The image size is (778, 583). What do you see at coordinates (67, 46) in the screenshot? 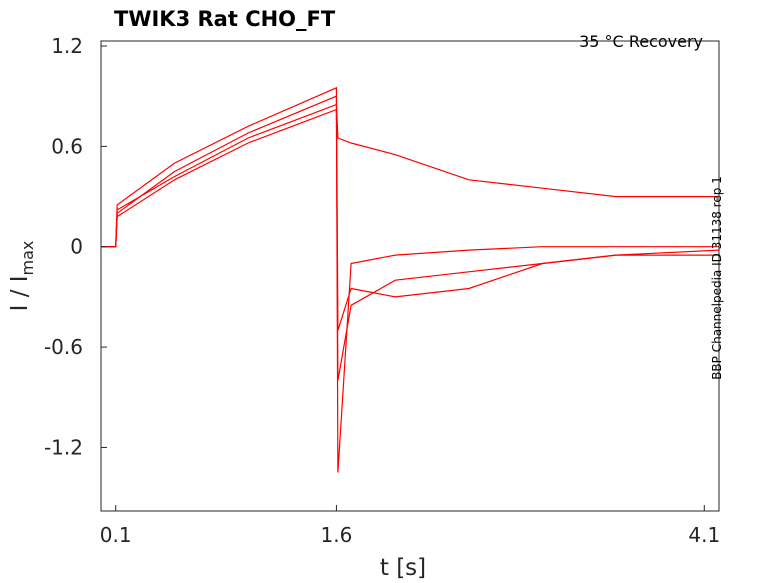
I see `y-tick-label-1: 1.2` at bounding box center [67, 46].